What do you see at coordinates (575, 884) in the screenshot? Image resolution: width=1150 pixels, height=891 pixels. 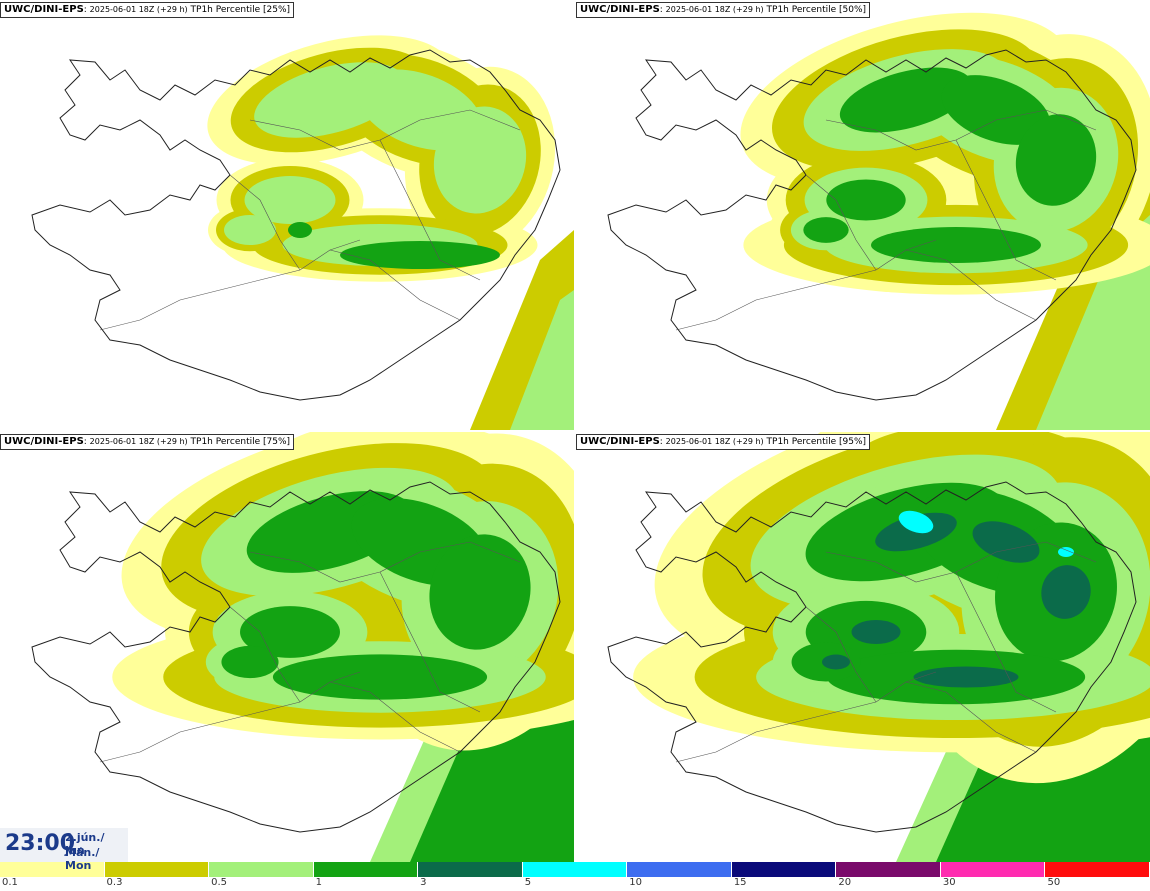 I see `legend-labels: 0.1 0.3 0.5 1 3 5 10 15 20 30 50` at bounding box center [575, 884].